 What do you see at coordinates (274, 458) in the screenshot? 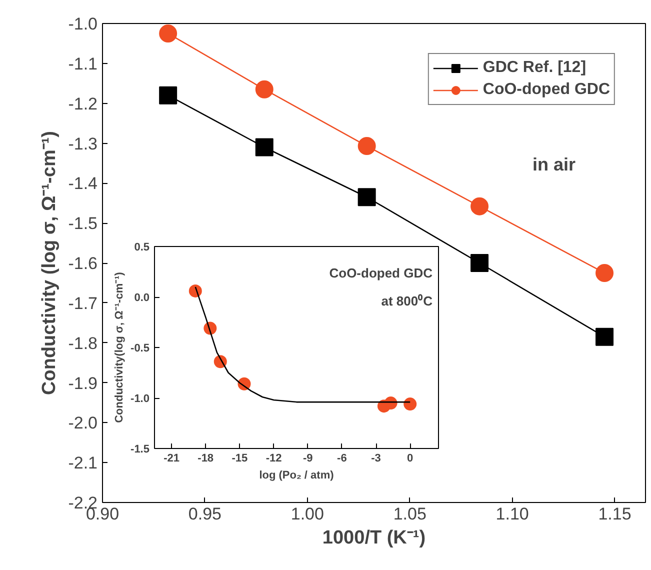
I see `x-tick-label: -12` at bounding box center [274, 458].